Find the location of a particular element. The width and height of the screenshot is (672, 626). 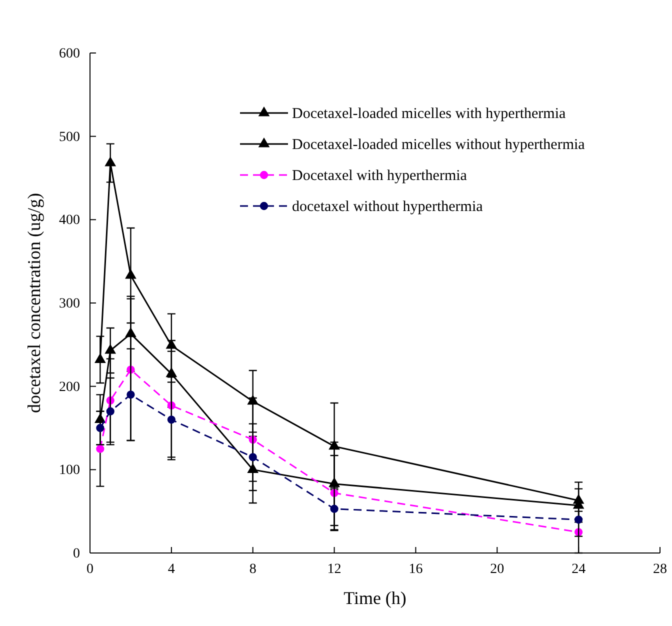

x-axis-title: Time (h) is located at coordinates (375, 598).